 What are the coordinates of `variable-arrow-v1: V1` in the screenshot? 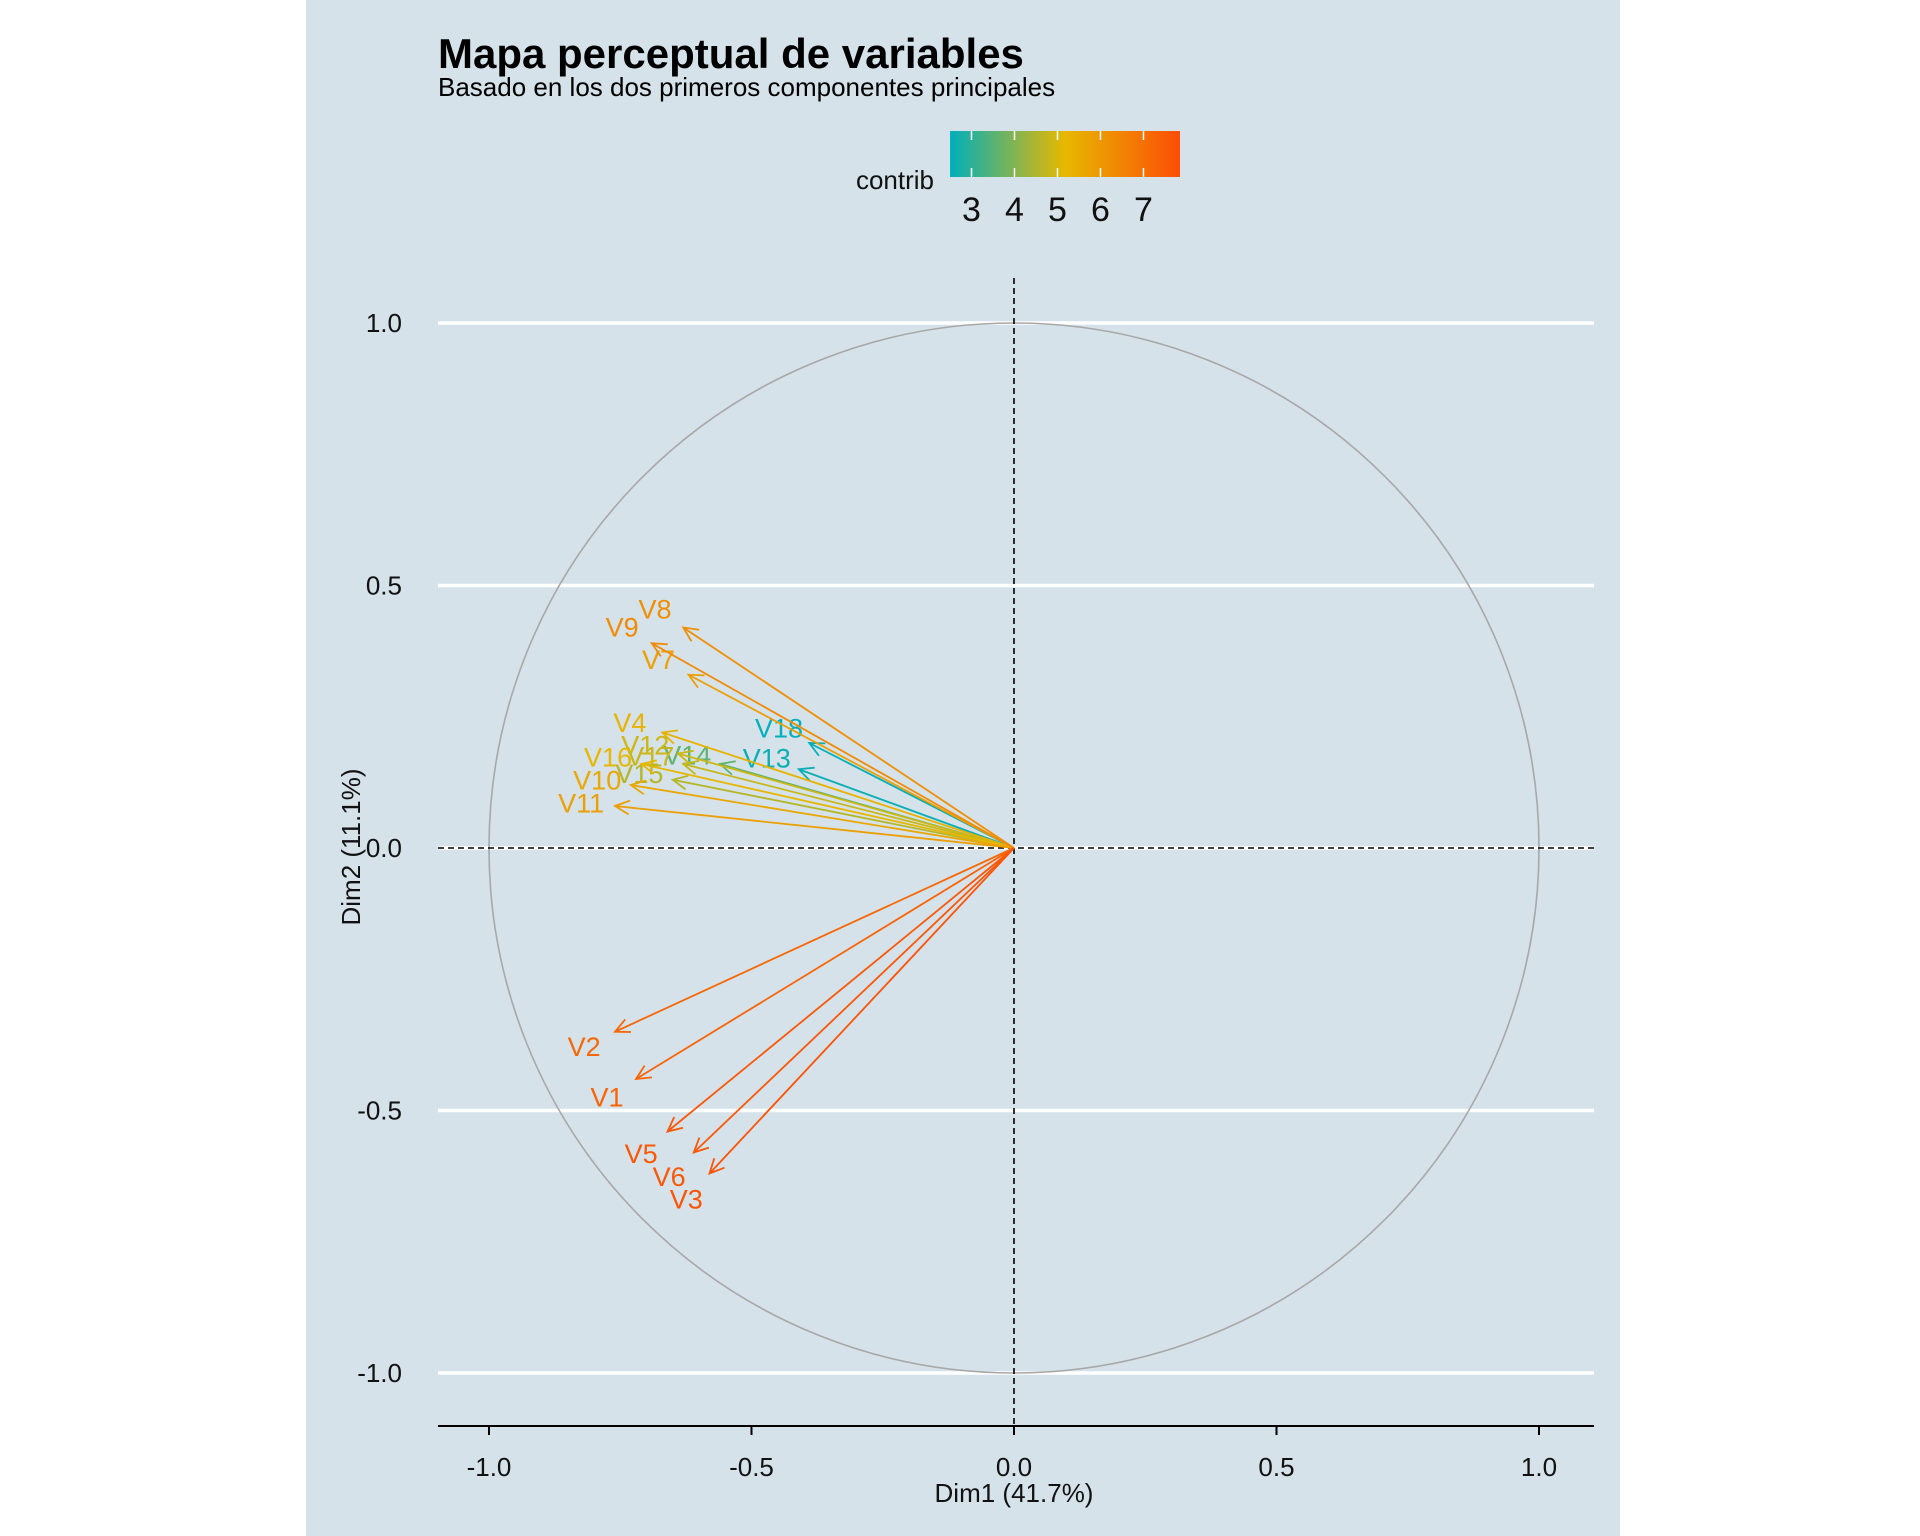 It's located at (802, 980).